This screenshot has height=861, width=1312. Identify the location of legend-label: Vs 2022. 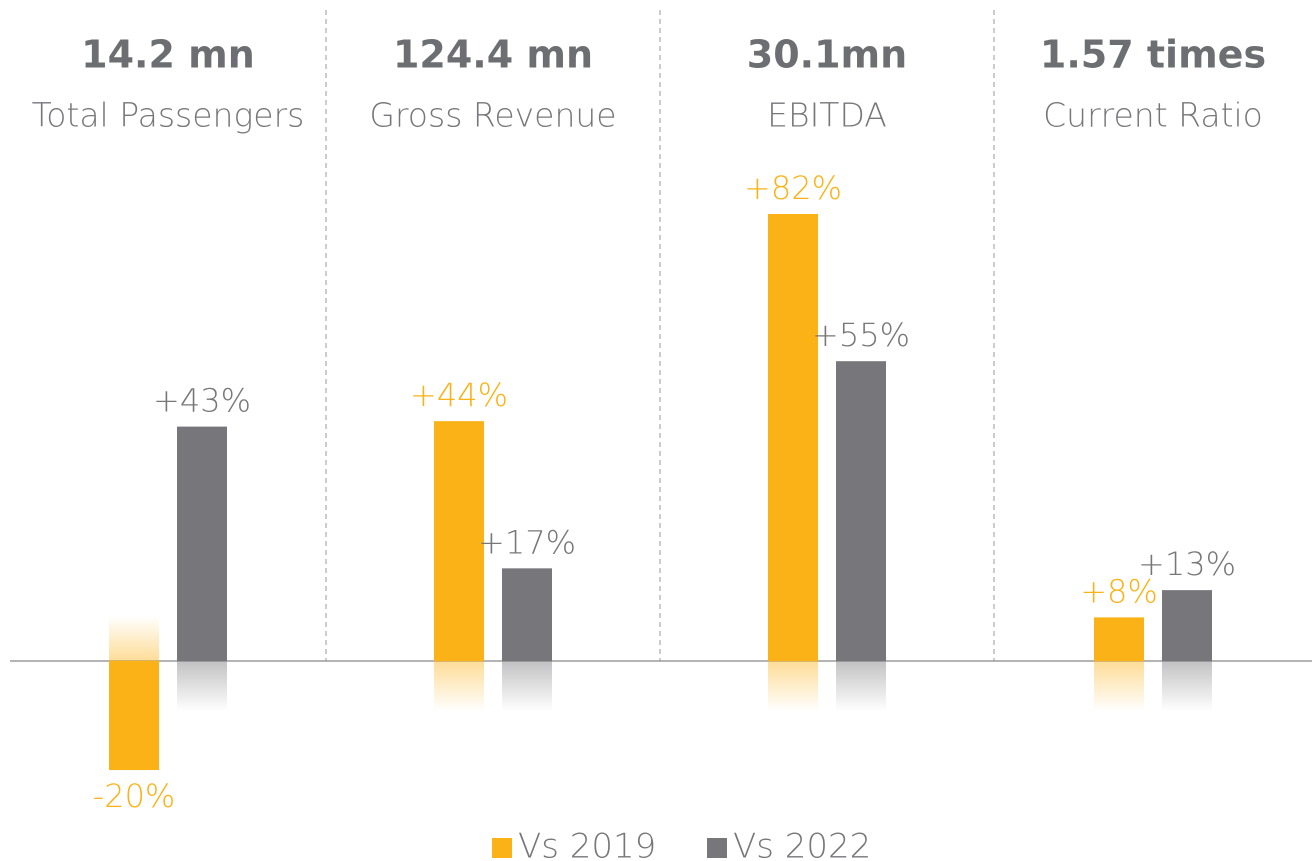
(802, 844).